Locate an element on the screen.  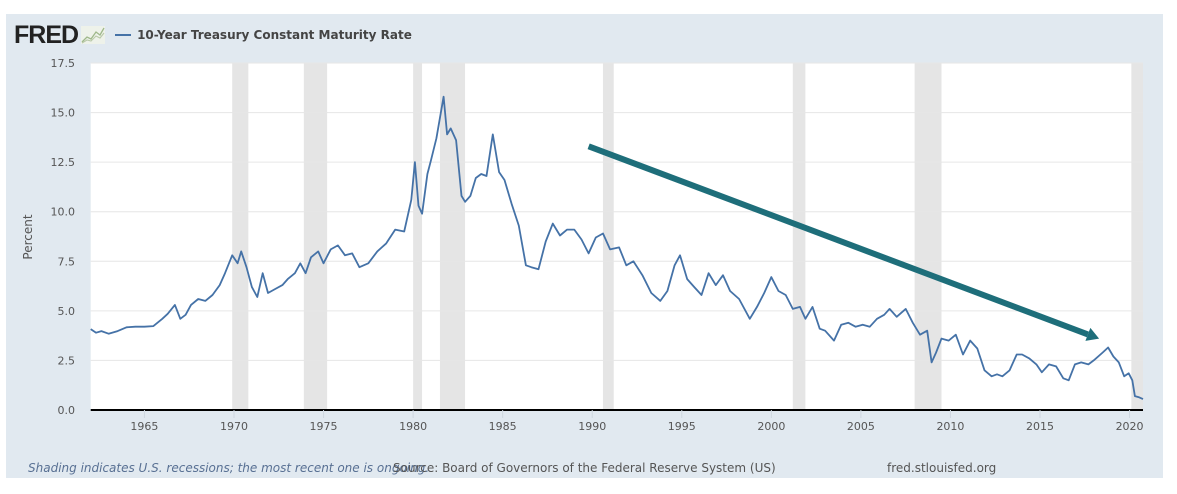
y-tick-label: 5.0 is located at coordinates (67, 311).